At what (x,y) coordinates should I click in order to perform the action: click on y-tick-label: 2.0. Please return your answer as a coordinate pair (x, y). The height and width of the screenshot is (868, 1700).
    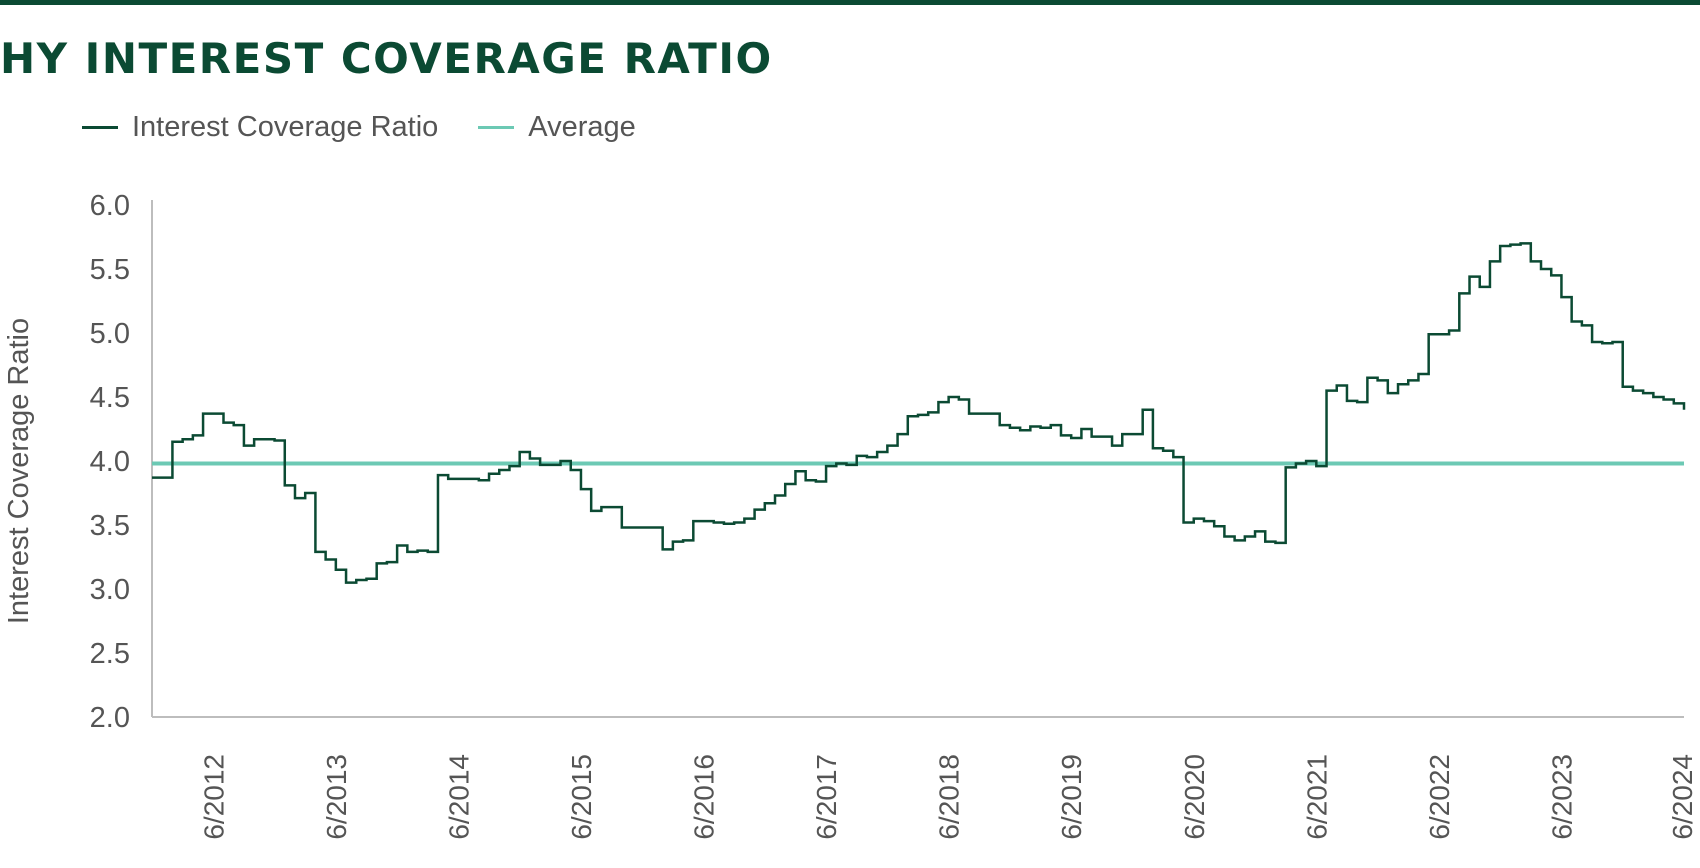
    Looking at the image, I should click on (110, 718).